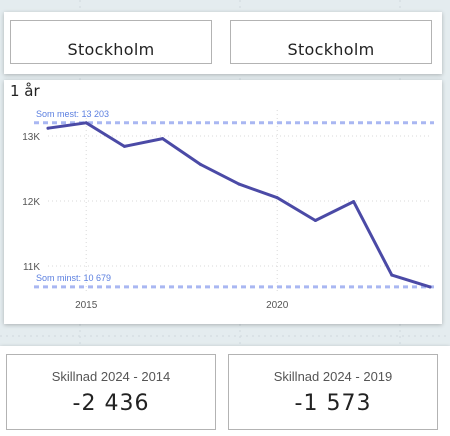 The height and width of the screenshot is (436, 450). I want to click on kpi-card-1-label: Skillnad 2024 - 2014, so click(111, 376).